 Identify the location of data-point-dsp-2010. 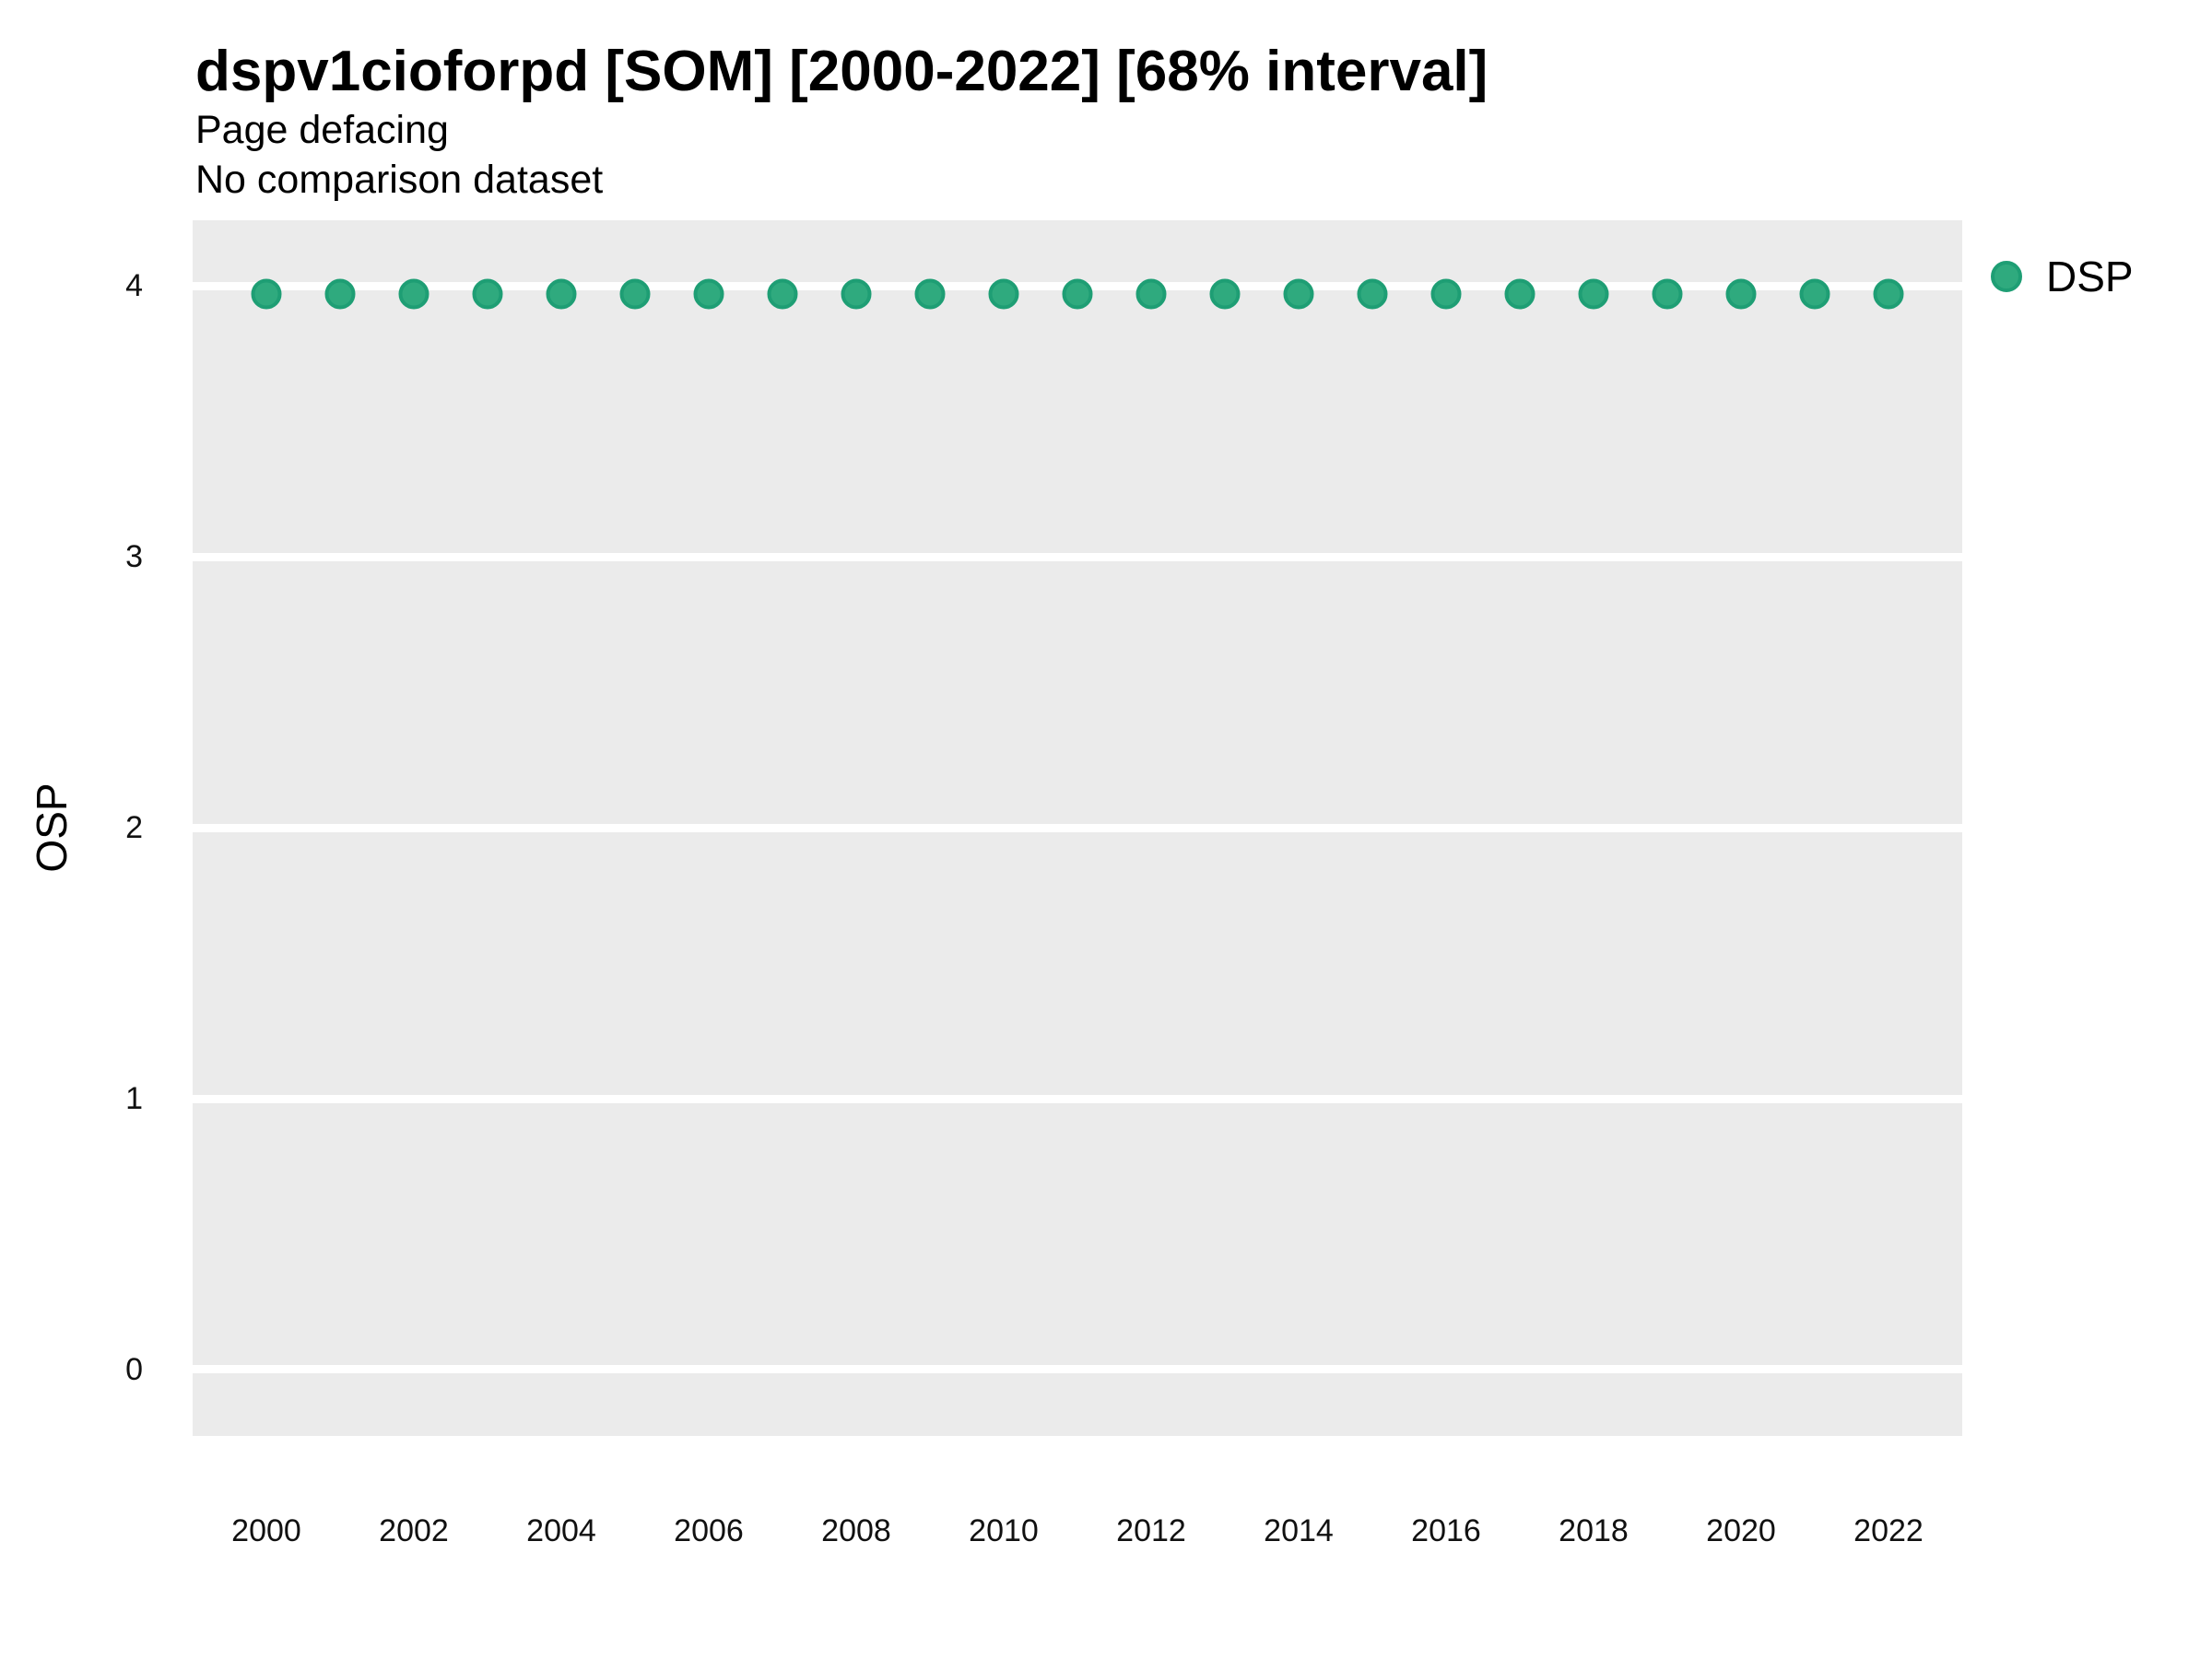
(1003, 294).